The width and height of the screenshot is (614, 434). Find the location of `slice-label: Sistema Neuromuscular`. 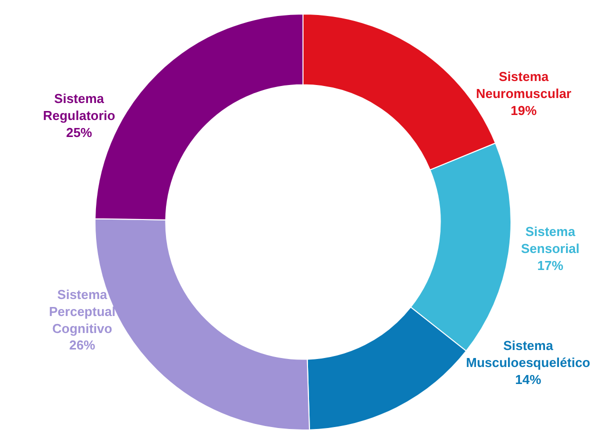

slice-label: Sistema Neuromuscular is located at coordinates (524, 85).